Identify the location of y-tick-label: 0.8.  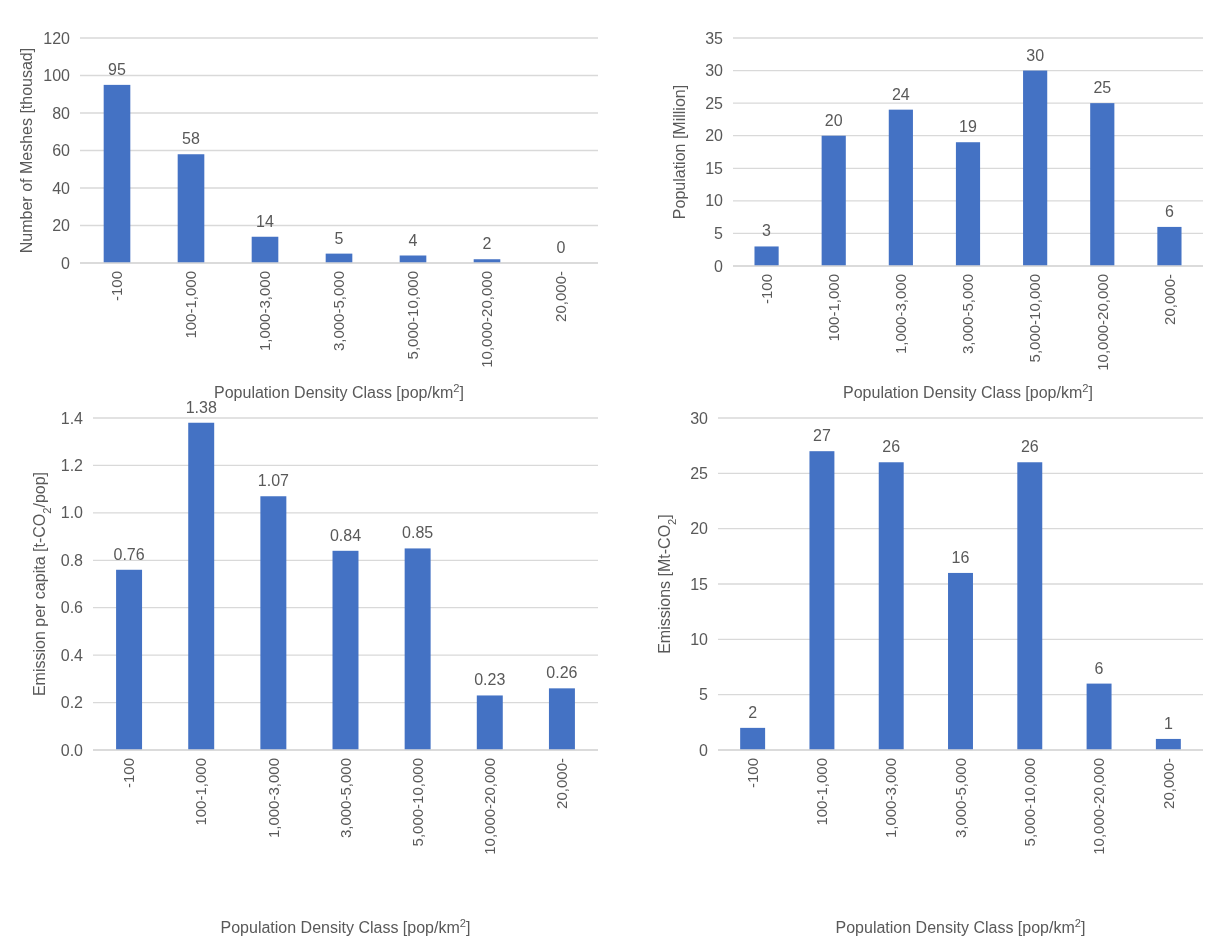
(72, 560).